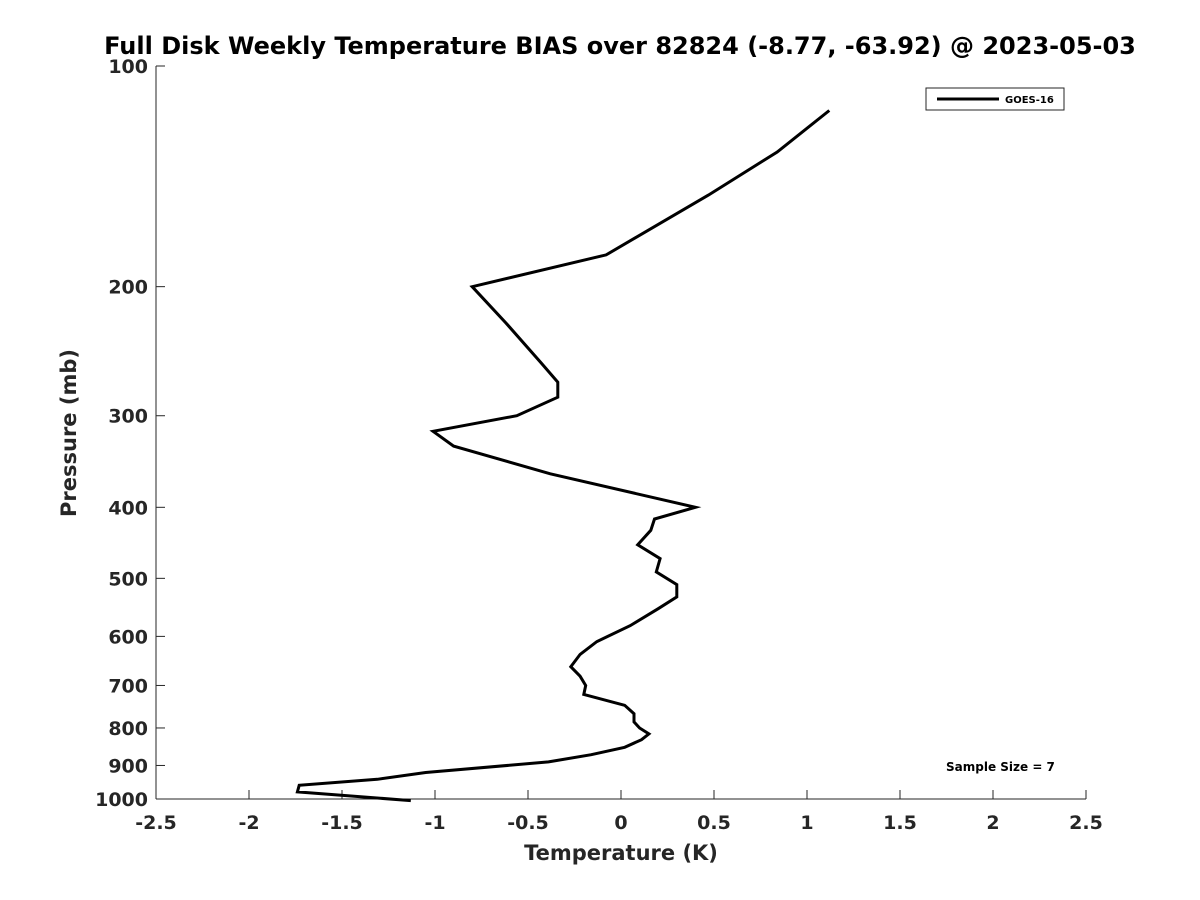 The width and height of the screenshot is (1200, 900). I want to click on y-tick-label: 500, so click(128, 579).